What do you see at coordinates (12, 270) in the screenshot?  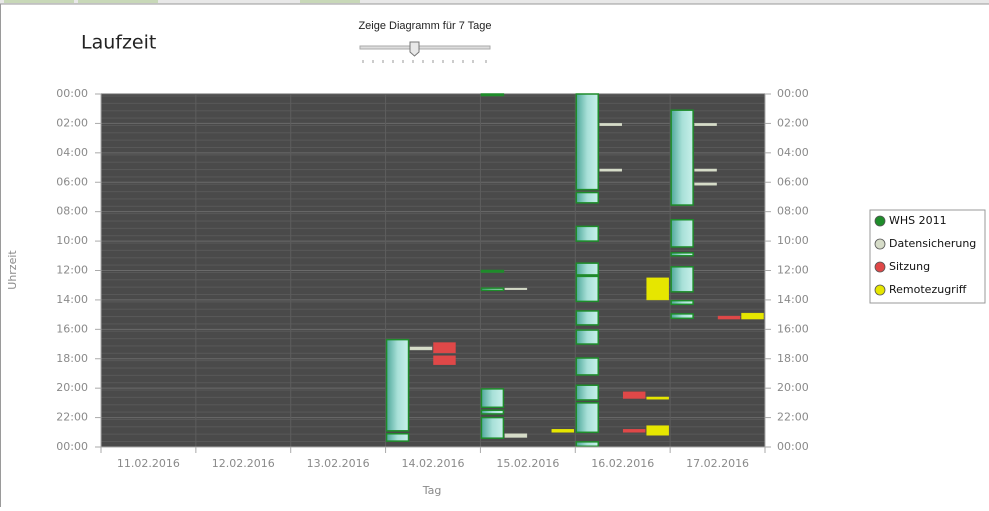 I see `y-axis-title: Uhrzeit` at bounding box center [12, 270].